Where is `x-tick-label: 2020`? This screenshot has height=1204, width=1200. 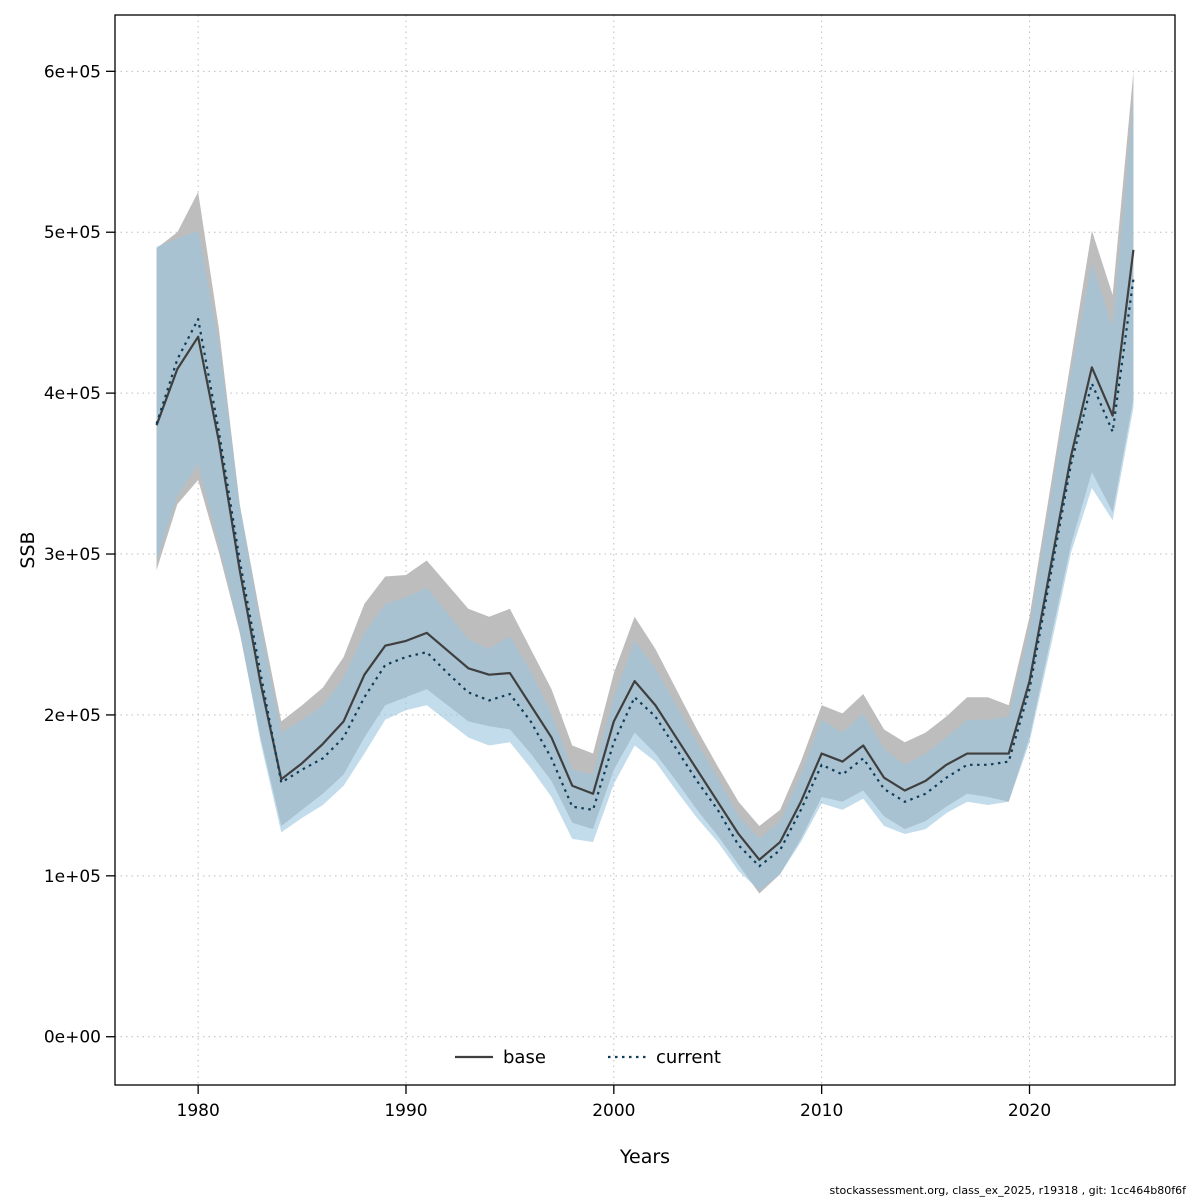 x-tick-label: 2020 is located at coordinates (1029, 1111).